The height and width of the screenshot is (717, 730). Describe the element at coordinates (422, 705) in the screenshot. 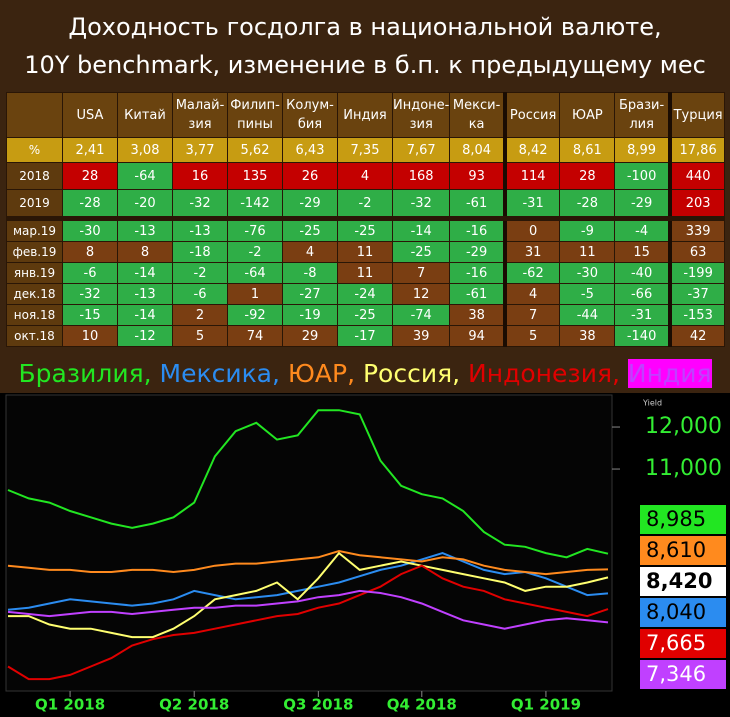

I see `x-tick-label: Q4 2018` at that location.